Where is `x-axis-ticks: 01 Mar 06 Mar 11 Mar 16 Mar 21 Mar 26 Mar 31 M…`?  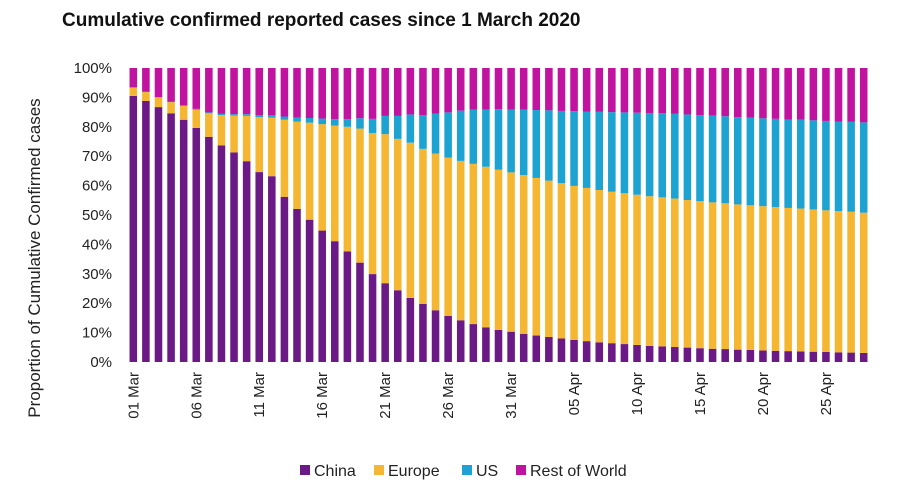 x-axis-ticks: 01 Mar 06 Mar 11 Mar 16 Mar 21 Mar 26 Mar 31 M… is located at coordinates (480, 395).